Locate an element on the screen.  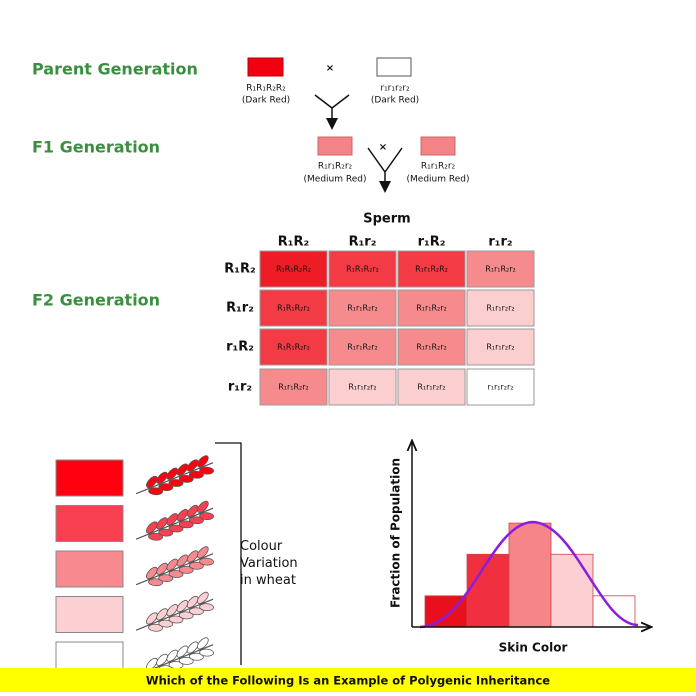
wheat-caption: Colour Variation in wheat is located at coordinates (269, 563).